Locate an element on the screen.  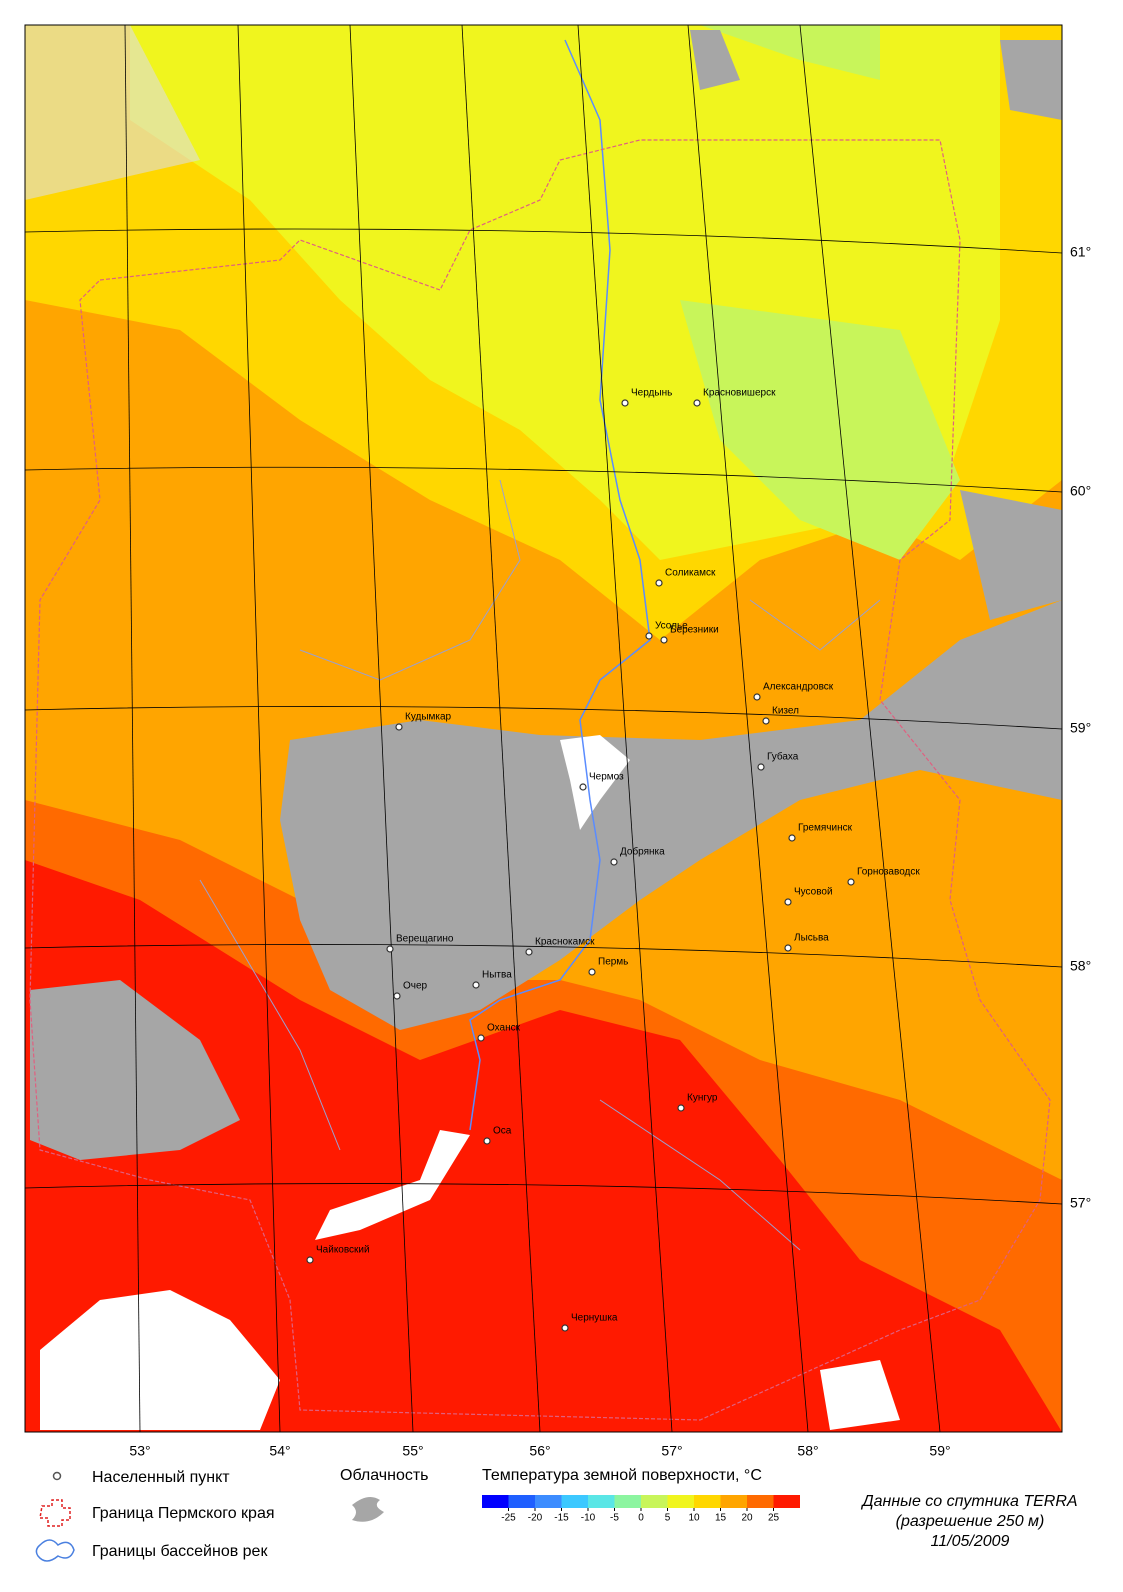
legend-cloudiness: Облачность is located at coordinates (384, 1475).